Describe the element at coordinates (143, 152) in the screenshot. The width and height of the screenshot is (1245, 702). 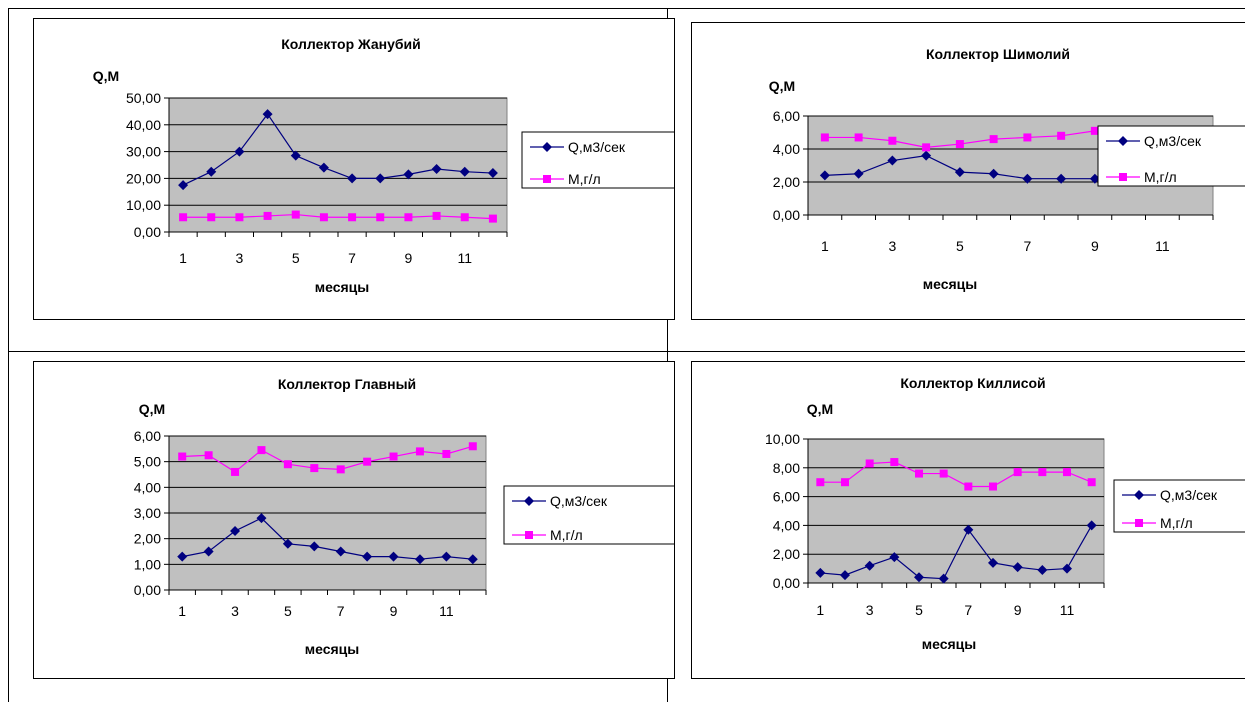
I see `y-tick-label: 30,00` at that location.